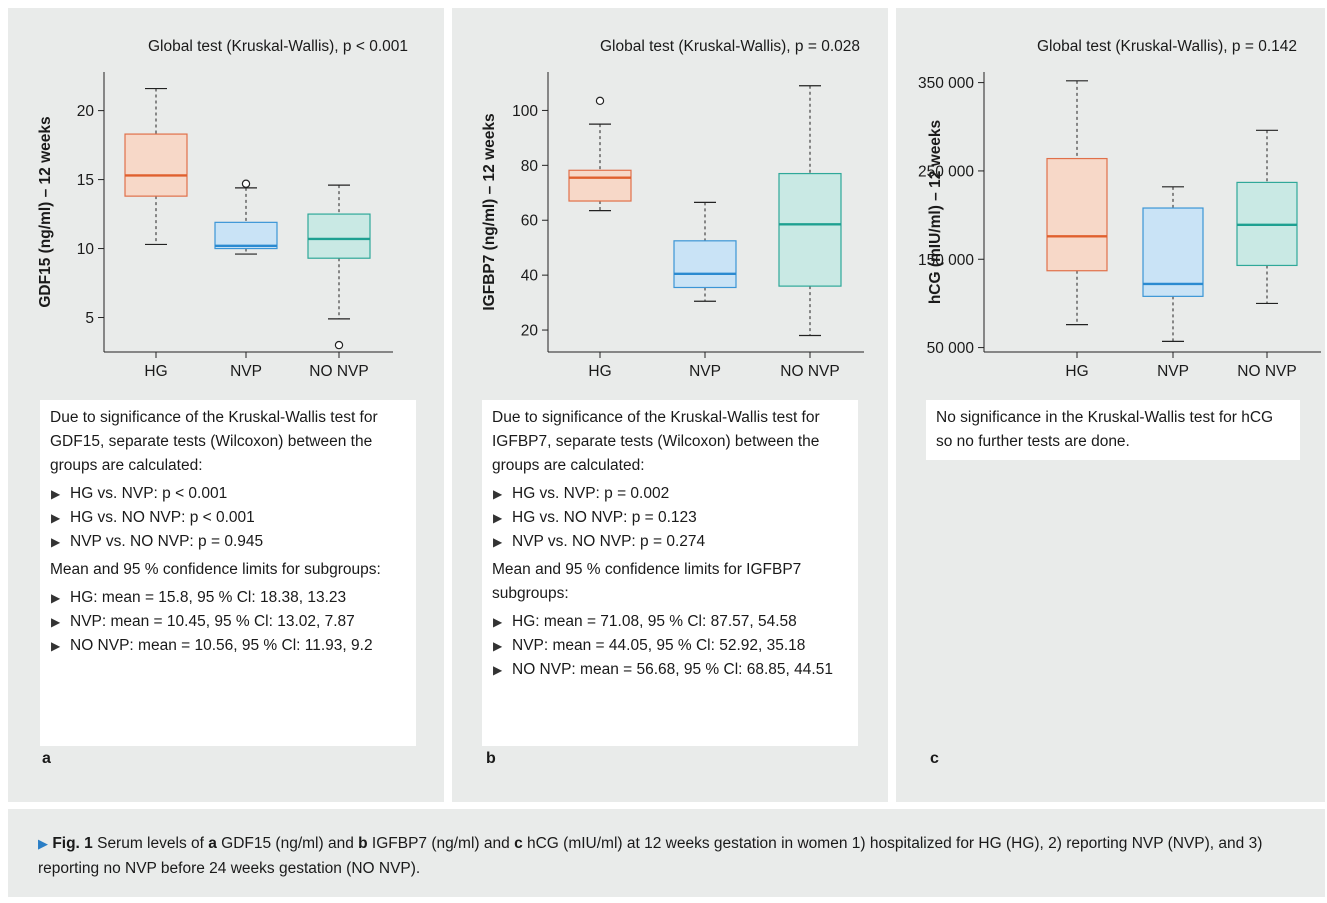 The width and height of the screenshot is (1327, 903). What do you see at coordinates (72, 843) in the screenshot?
I see `figure-number: Fig. 1` at bounding box center [72, 843].